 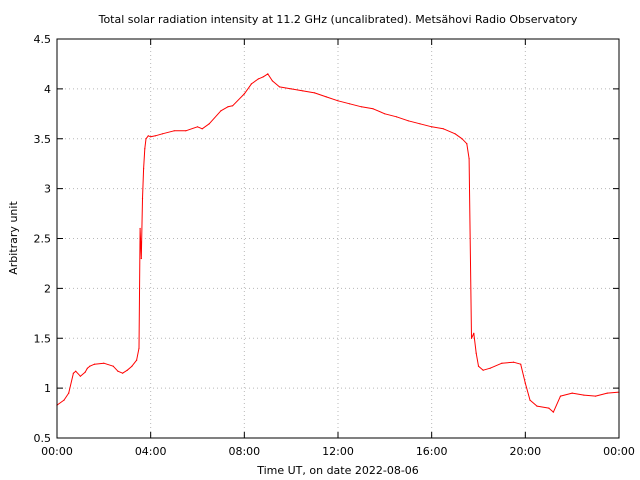 What do you see at coordinates (47, 288) in the screenshot?
I see `y-tick-label: 2` at bounding box center [47, 288].